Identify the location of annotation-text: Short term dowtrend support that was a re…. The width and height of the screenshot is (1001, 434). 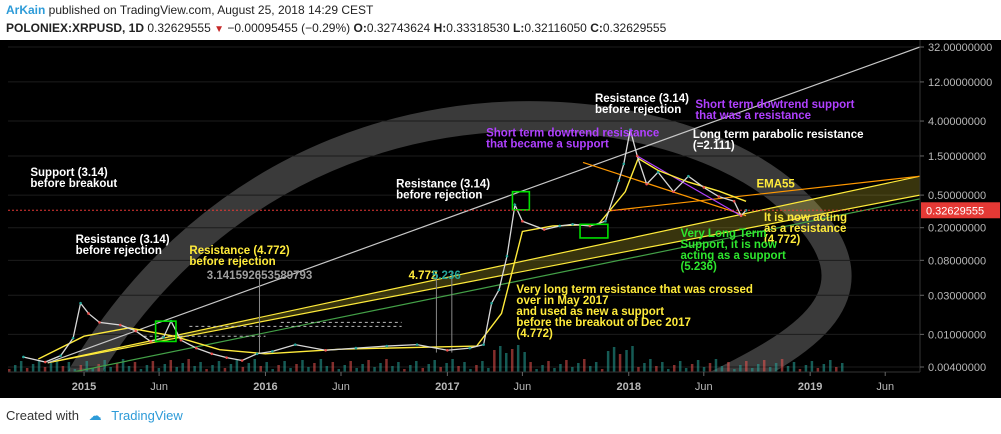
(774, 110).